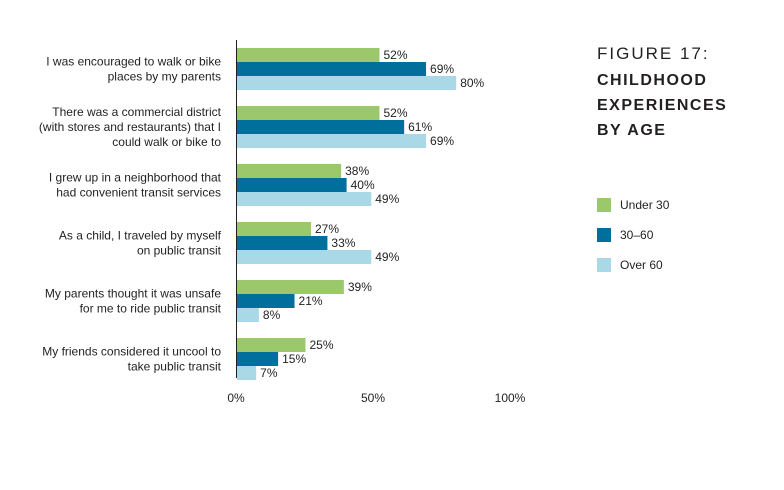 The image size is (784, 490). What do you see at coordinates (360, 287) in the screenshot?
I see `data-label-under30: 39%` at bounding box center [360, 287].